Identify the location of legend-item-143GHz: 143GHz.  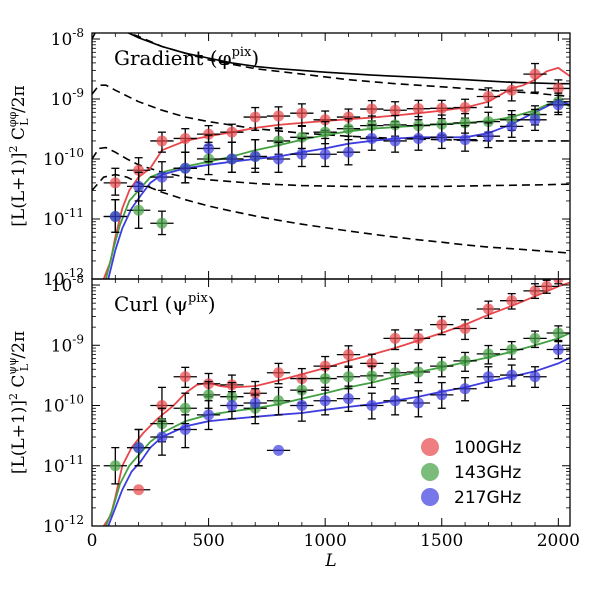
(471, 473).